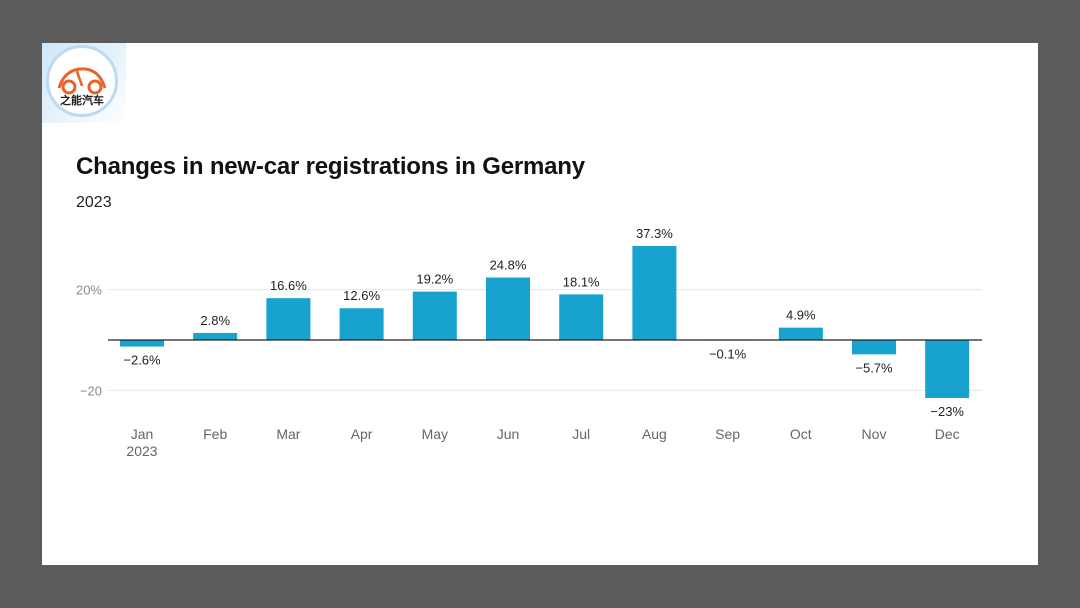 The height and width of the screenshot is (608, 1080). I want to click on x-tick-label: Oct, so click(801, 434).